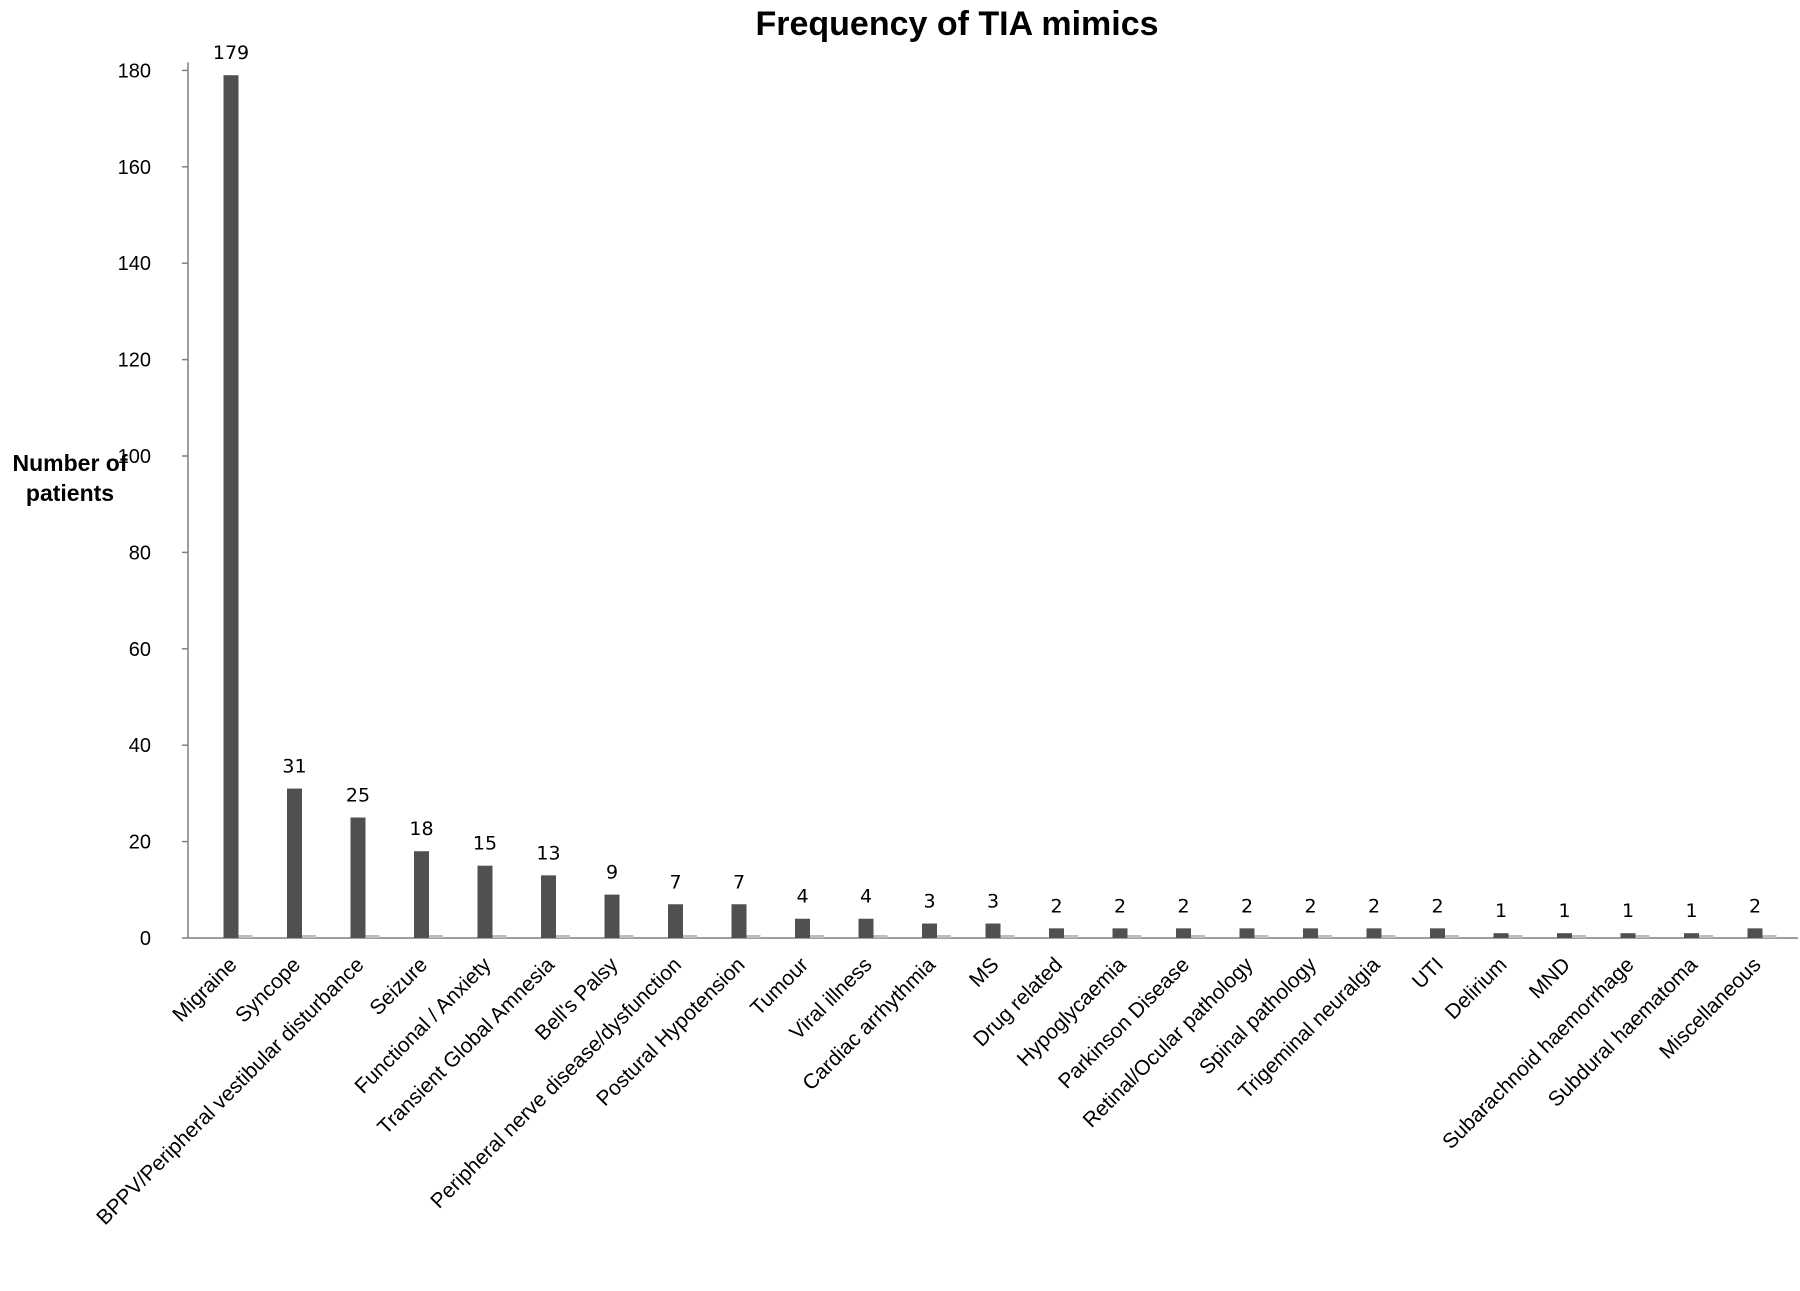 This screenshot has width=1800, height=1291. What do you see at coordinates (612, 873) in the screenshot?
I see `data-label: 9` at bounding box center [612, 873].